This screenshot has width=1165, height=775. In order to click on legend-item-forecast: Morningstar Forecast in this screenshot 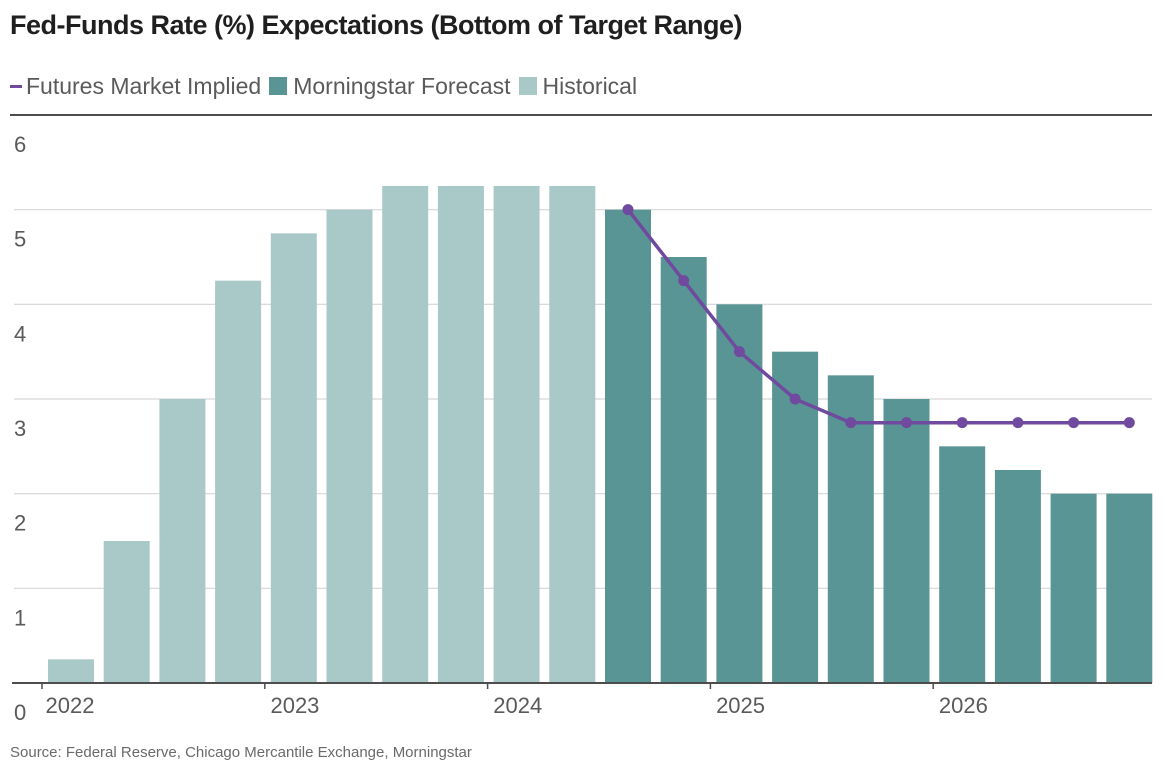, I will do `click(390, 86)`.